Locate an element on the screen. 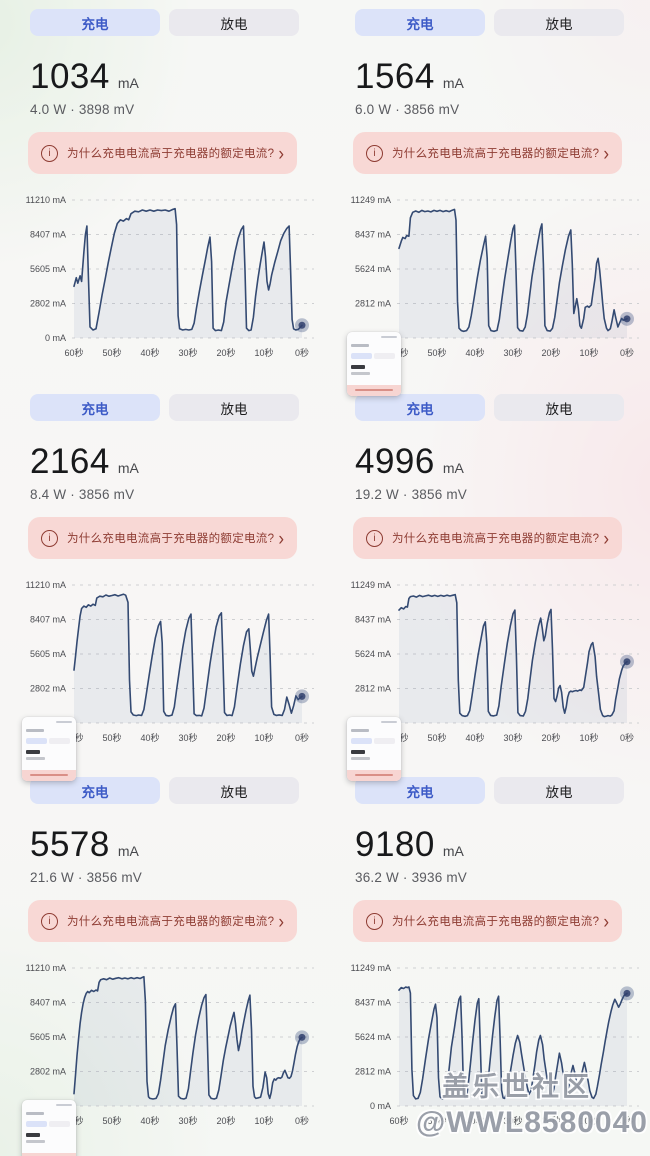 The width and height of the screenshot is (650, 1156). svg-text: 2812 mA is located at coordinates (373, 689).